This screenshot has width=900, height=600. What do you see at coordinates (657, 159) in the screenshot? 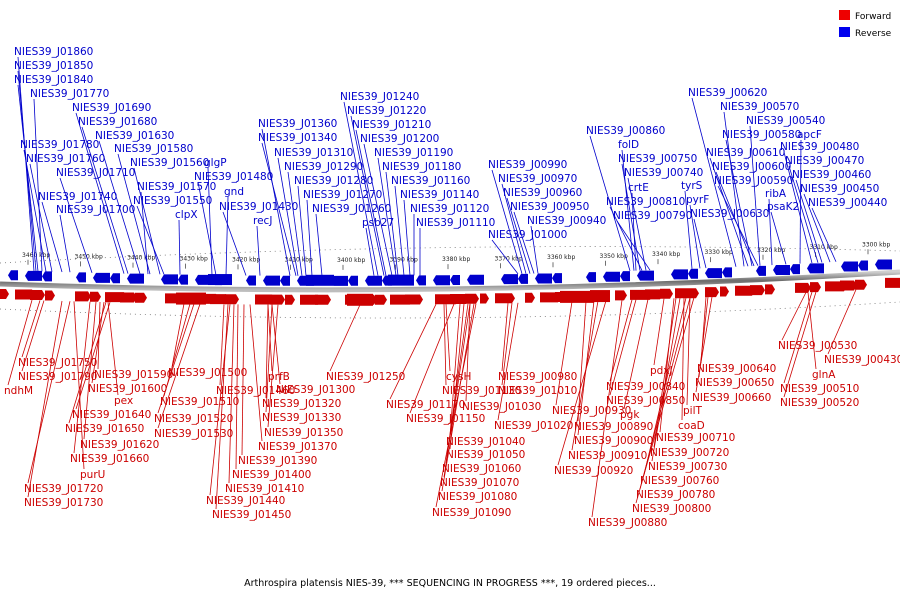
I see `reverse-gene-label: NIES39_J00750` at bounding box center [657, 159].